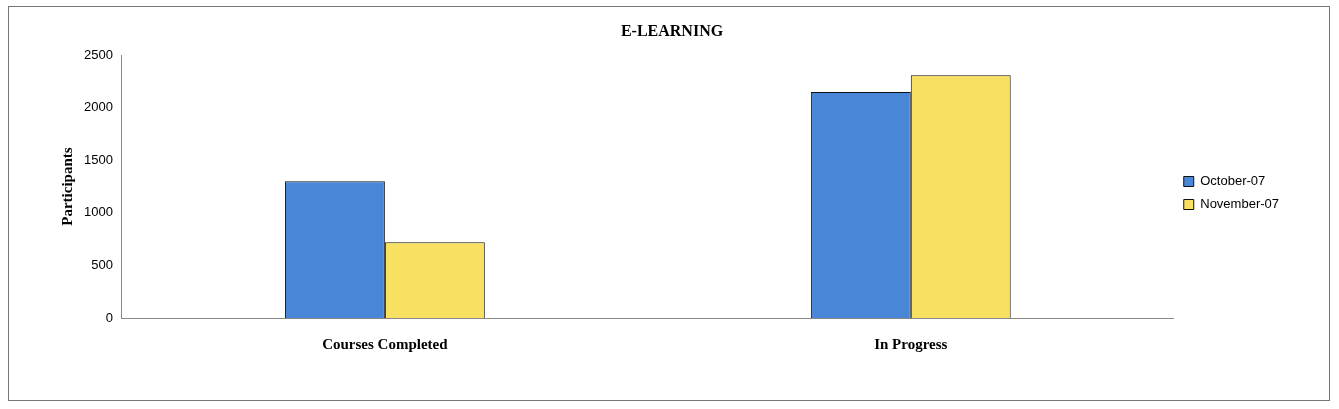 This screenshot has width=1339, height=409. Describe the element at coordinates (98, 212) in the screenshot. I see `y-tick-label: 1000` at that location.